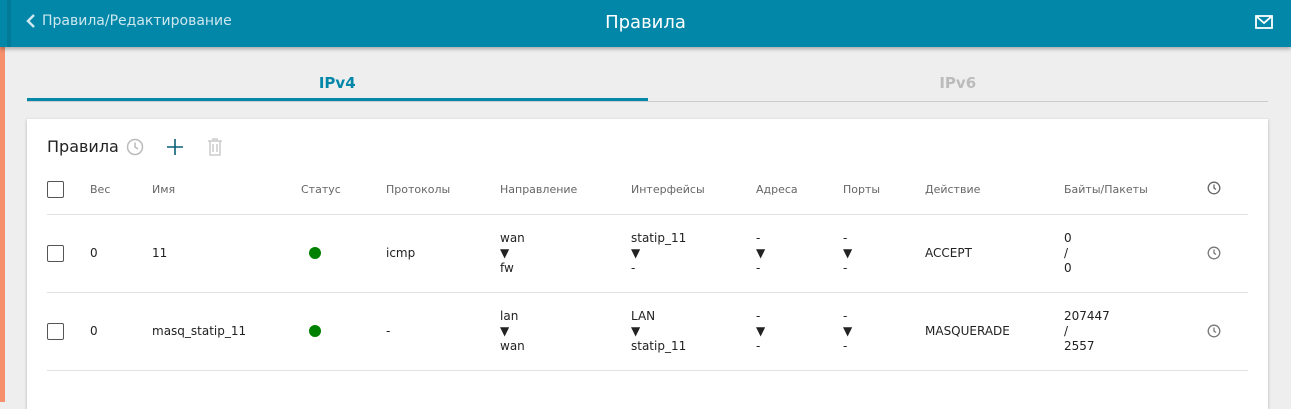  Describe the element at coordinates (777, 189) in the screenshot. I see `col-addresses: Адреса` at that location.